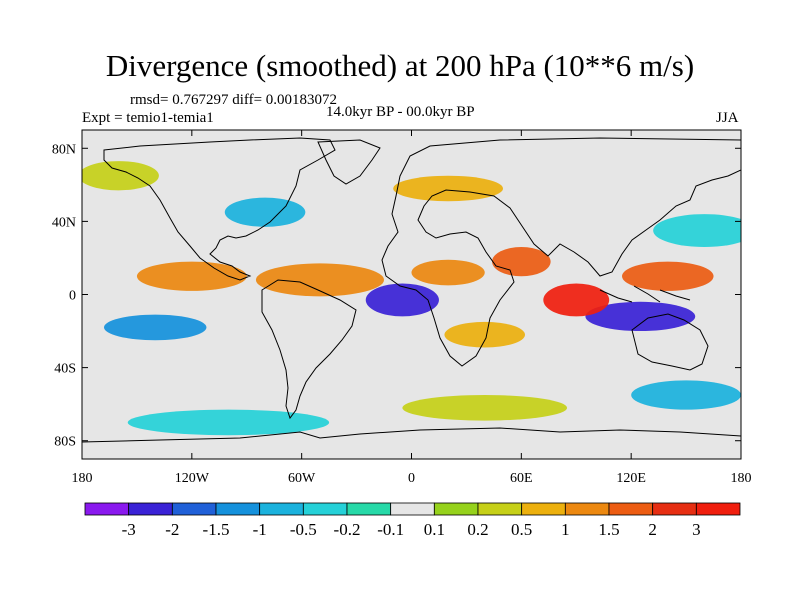 The height and width of the screenshot is (600, 800). Describe the element at coordinates (129, 529) in the screenshot. I see `colorbar-label-0: -3` at that location.